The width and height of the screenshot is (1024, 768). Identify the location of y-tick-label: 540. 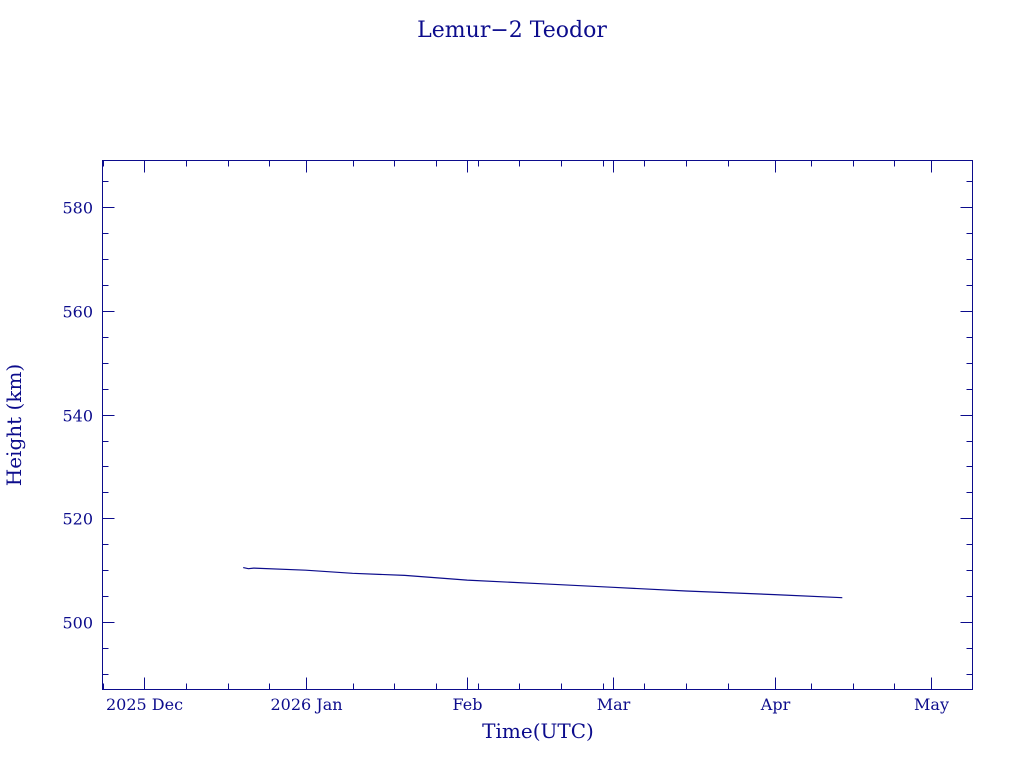
(77, 416).